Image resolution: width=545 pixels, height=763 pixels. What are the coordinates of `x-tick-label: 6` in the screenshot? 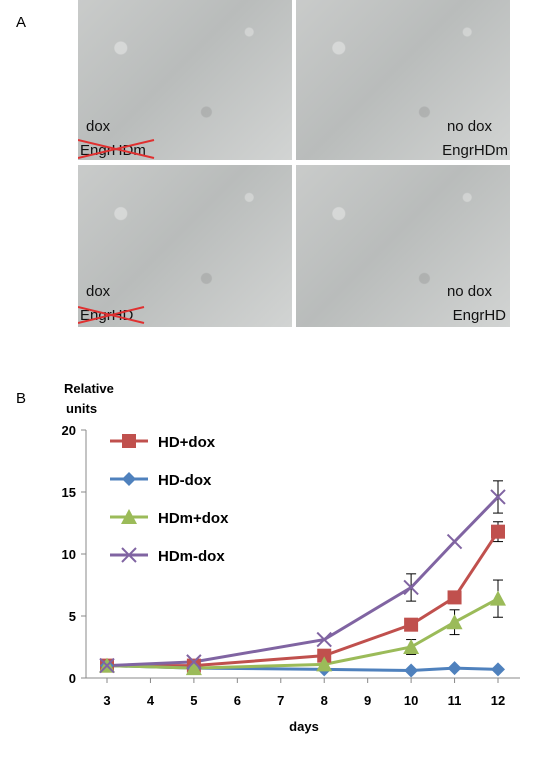 It's located at (237, 700).